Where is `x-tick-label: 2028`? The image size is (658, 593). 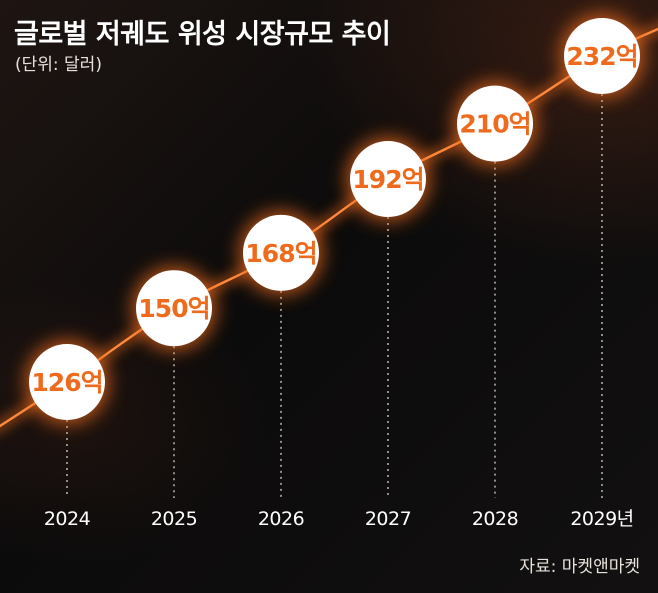
x-tick-label: 2028 is located at coordinates (495, 519).